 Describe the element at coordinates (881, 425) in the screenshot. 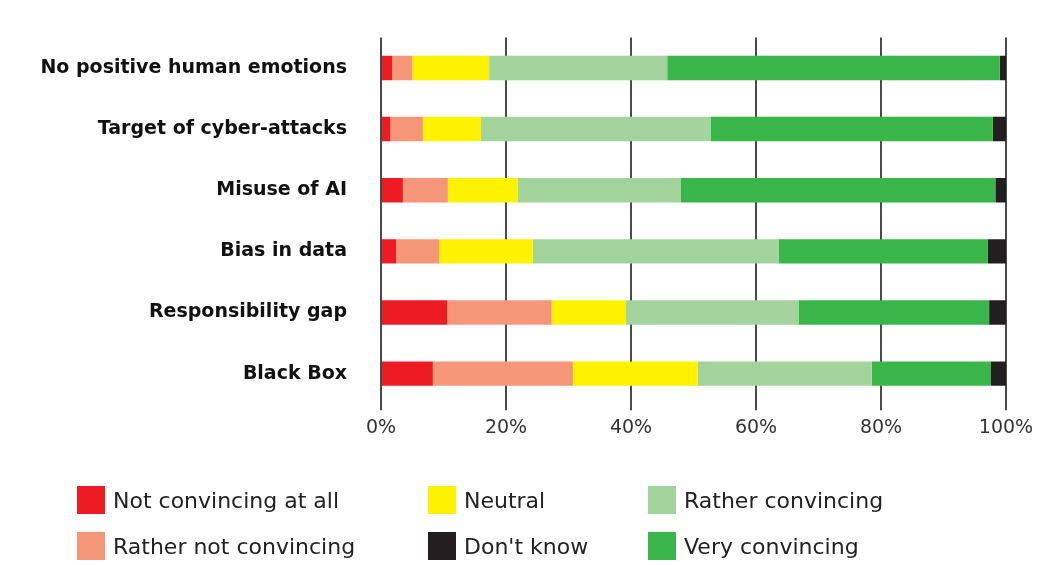

I see `x-tick-label: 80%` at that location.